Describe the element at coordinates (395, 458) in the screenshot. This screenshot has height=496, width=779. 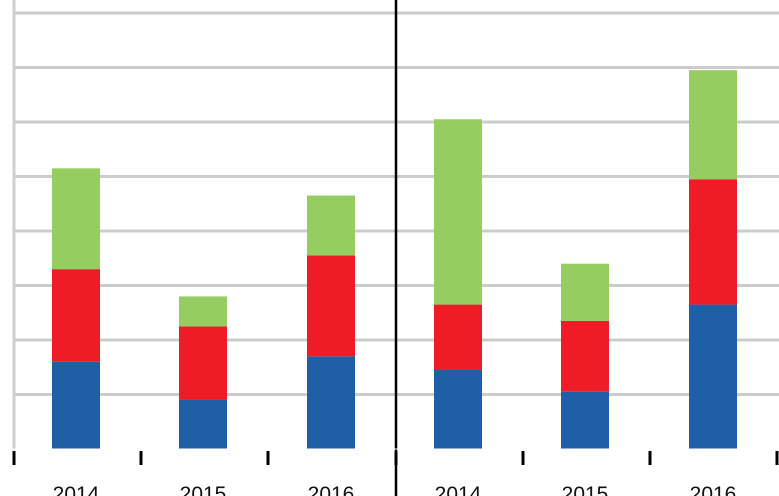
I see `x-axis-ticks` at that location.